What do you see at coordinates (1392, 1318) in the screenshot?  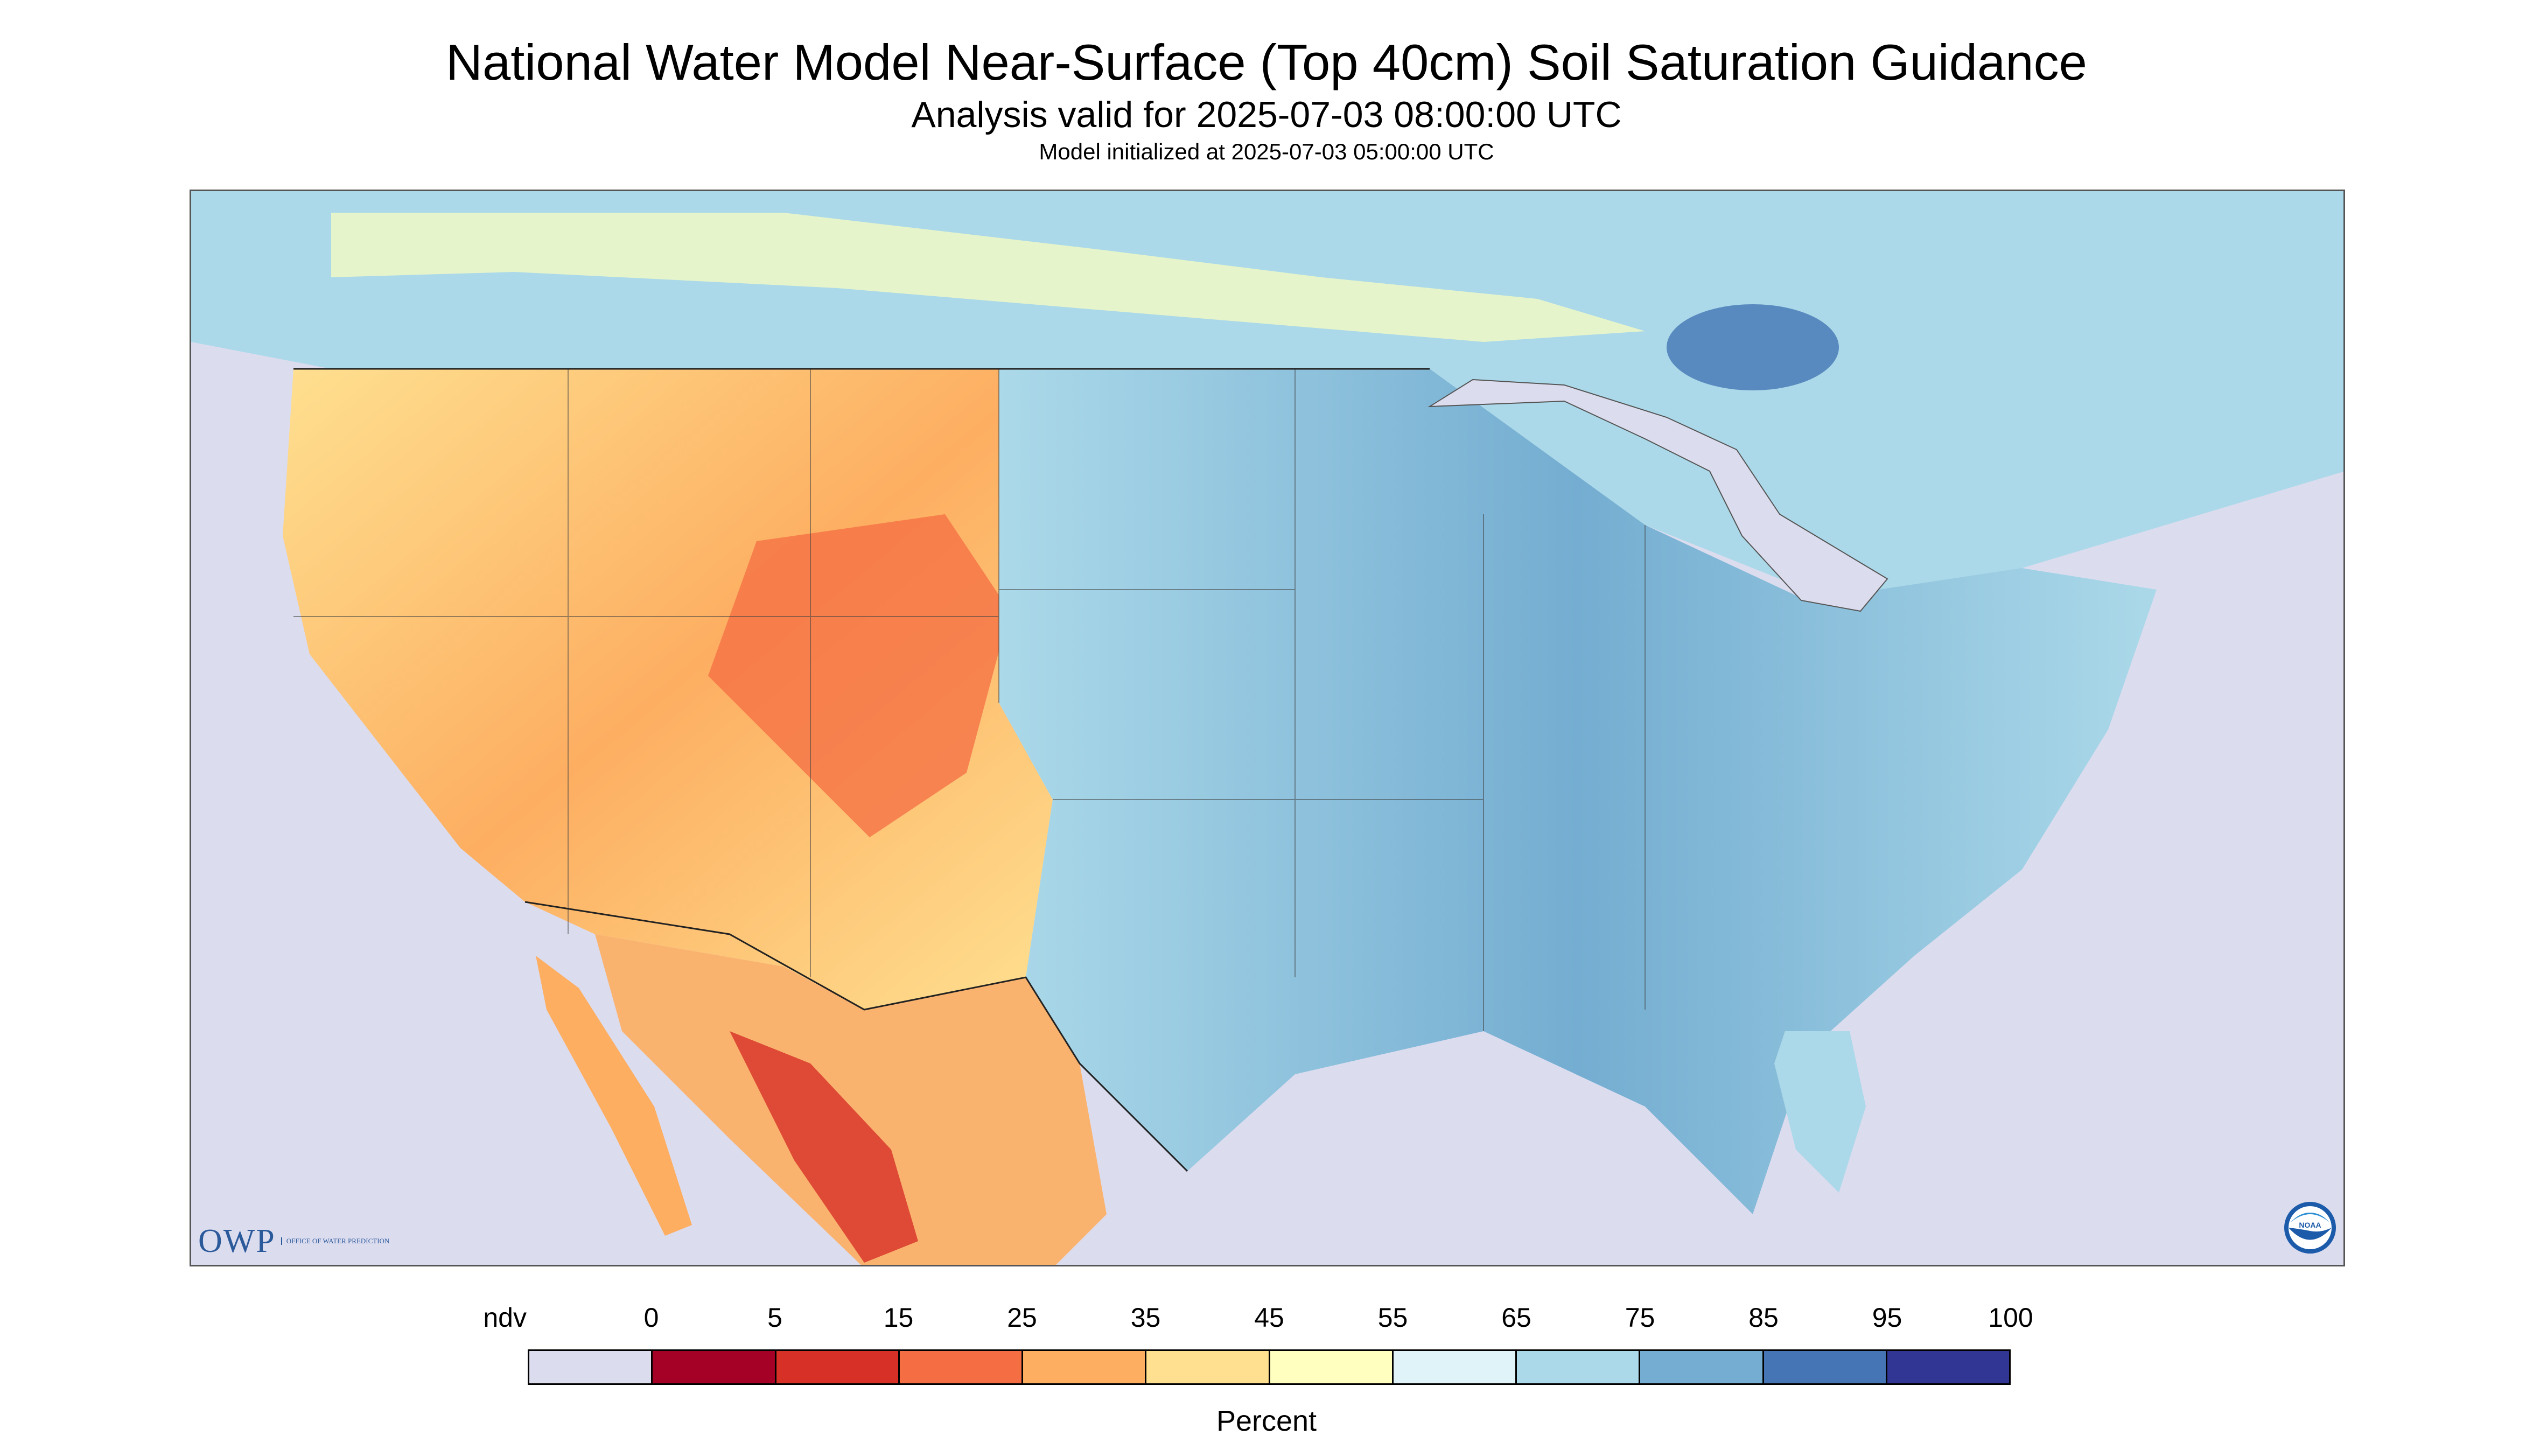 I see `legend-tick-label: 55` at bounding box center [1392, 1318].